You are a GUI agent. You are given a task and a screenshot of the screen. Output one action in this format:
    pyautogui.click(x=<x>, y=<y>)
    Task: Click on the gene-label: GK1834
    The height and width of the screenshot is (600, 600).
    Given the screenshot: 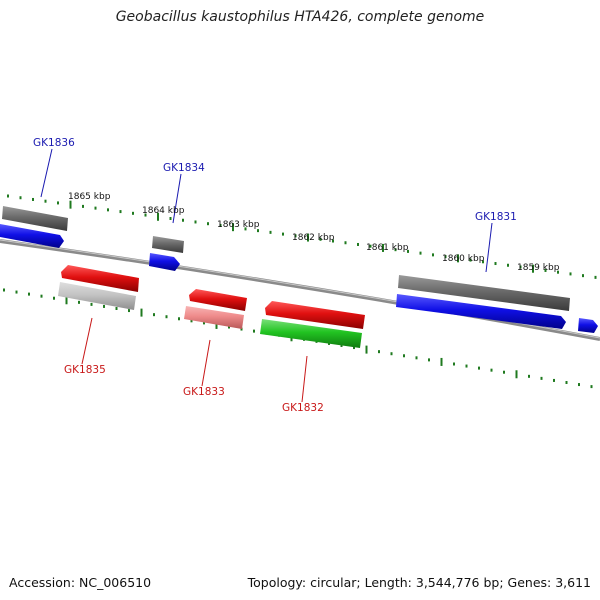 What is the action you would take?
    pyautogui.click(x=184, y=168)
    